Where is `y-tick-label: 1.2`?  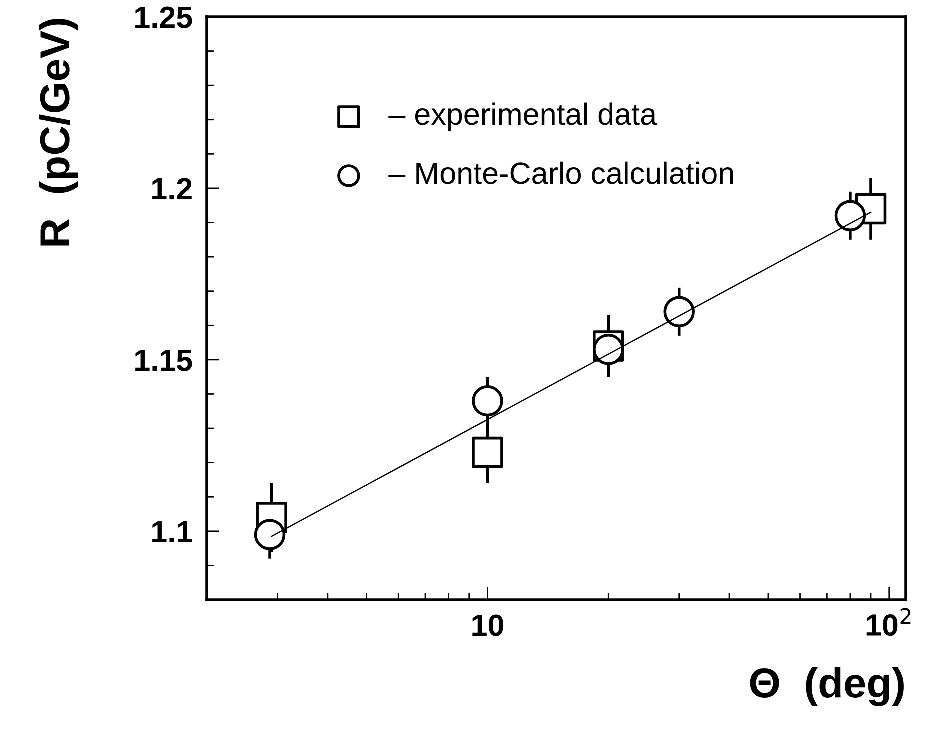 y-tick-label: 1.2 is located at coordinates (172, 189).